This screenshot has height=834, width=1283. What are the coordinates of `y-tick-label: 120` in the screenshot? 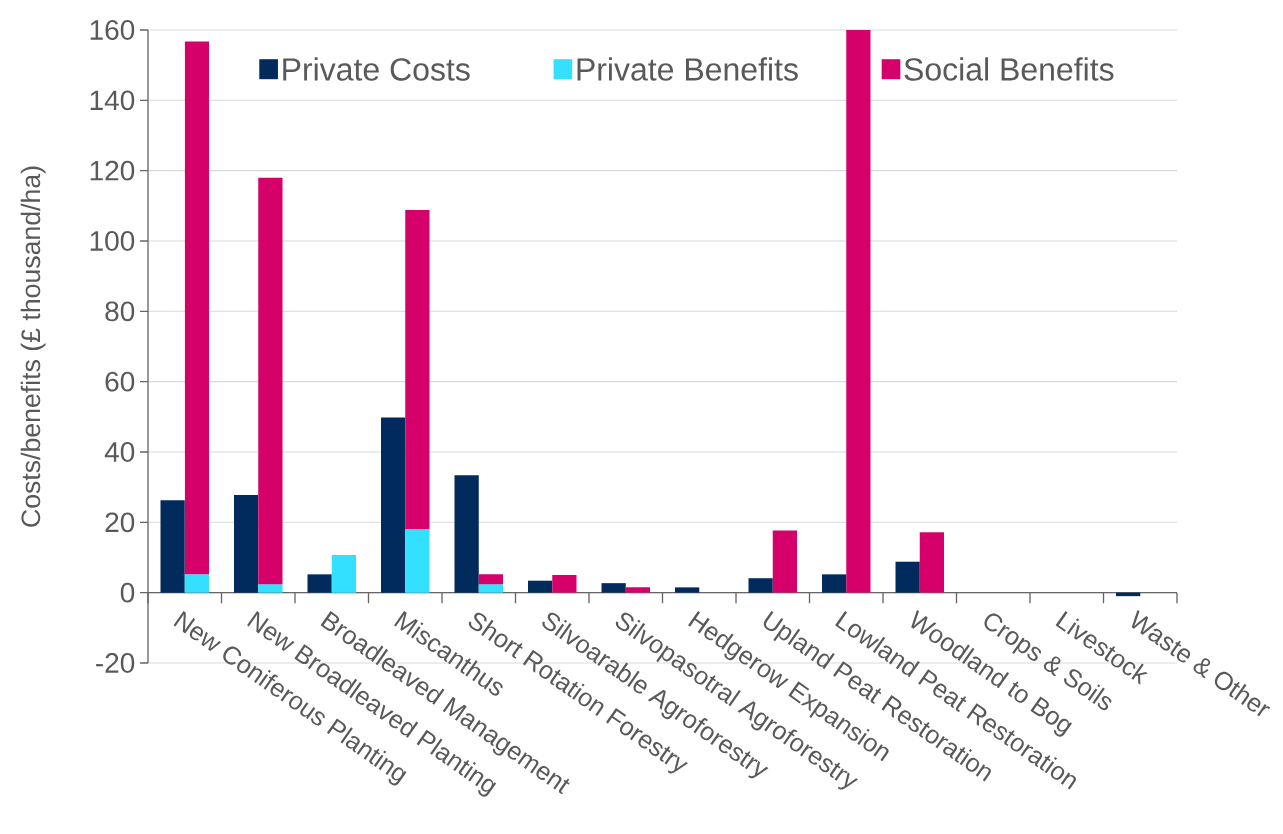 It's located at (112, 170).